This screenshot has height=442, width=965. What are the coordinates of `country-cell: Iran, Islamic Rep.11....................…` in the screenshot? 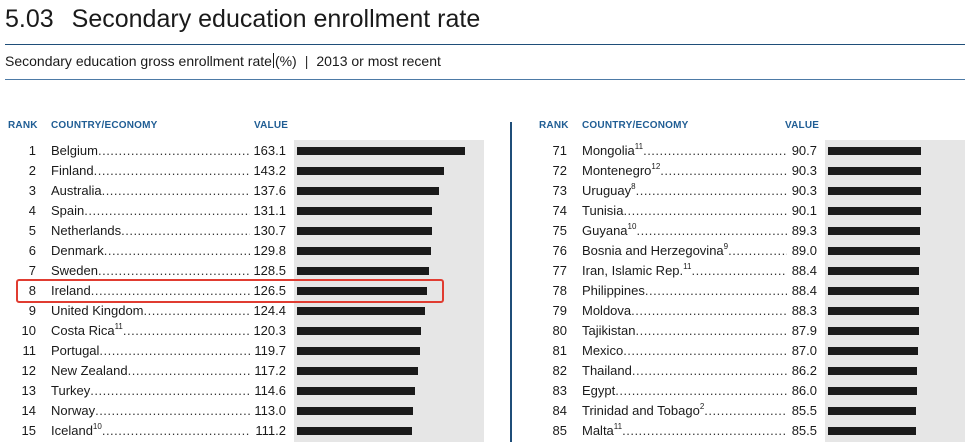 It's located at (684, 271).